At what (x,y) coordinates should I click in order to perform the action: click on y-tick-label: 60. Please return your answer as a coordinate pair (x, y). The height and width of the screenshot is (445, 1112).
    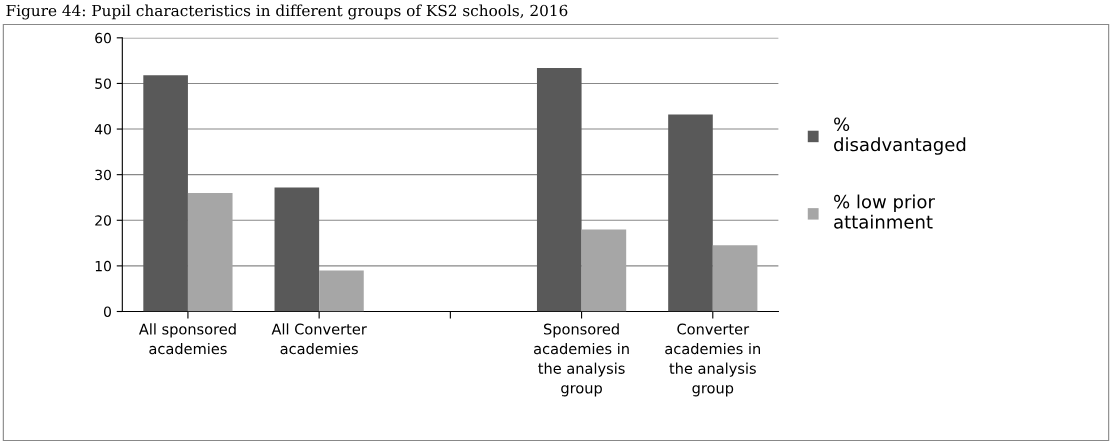
    Looking at the image, I should click on (103, 38).